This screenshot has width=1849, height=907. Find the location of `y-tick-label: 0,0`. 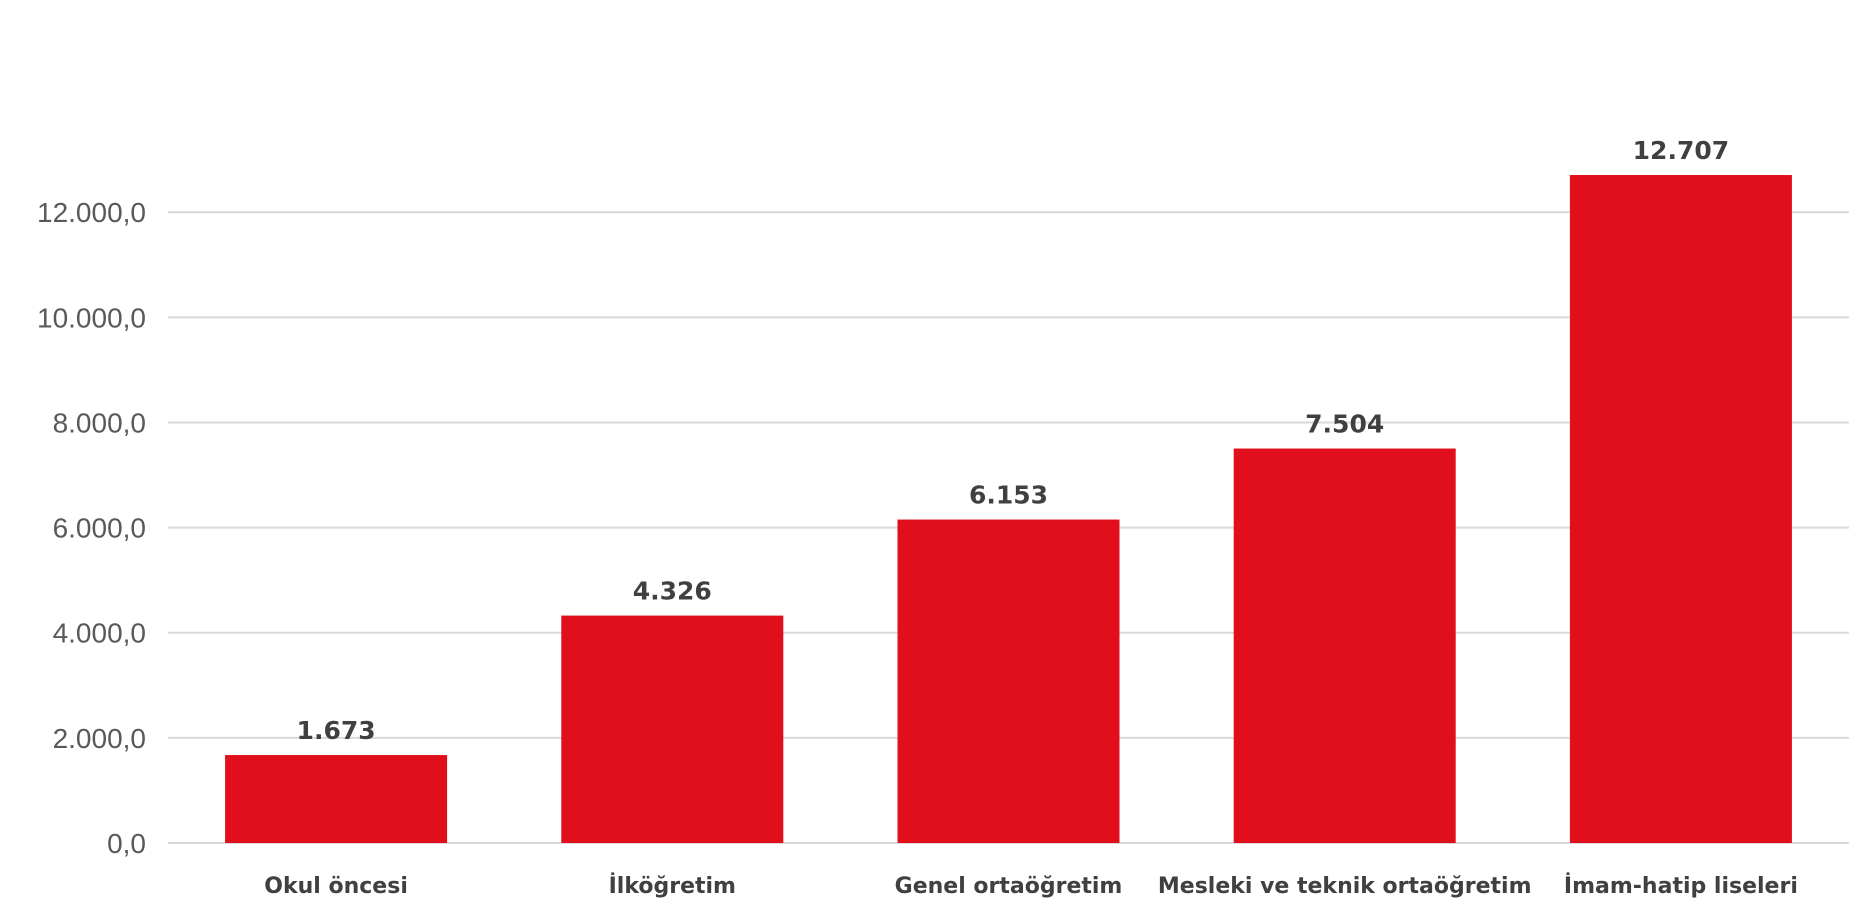

y-tick-label: 0,0 is located at coordinates (126, 843).